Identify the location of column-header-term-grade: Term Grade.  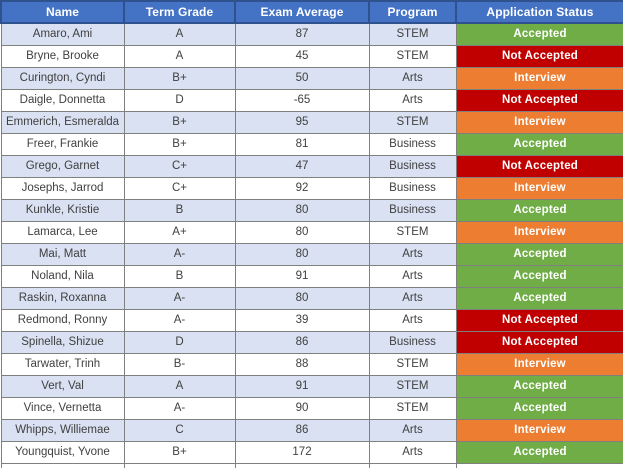
(179, 12).